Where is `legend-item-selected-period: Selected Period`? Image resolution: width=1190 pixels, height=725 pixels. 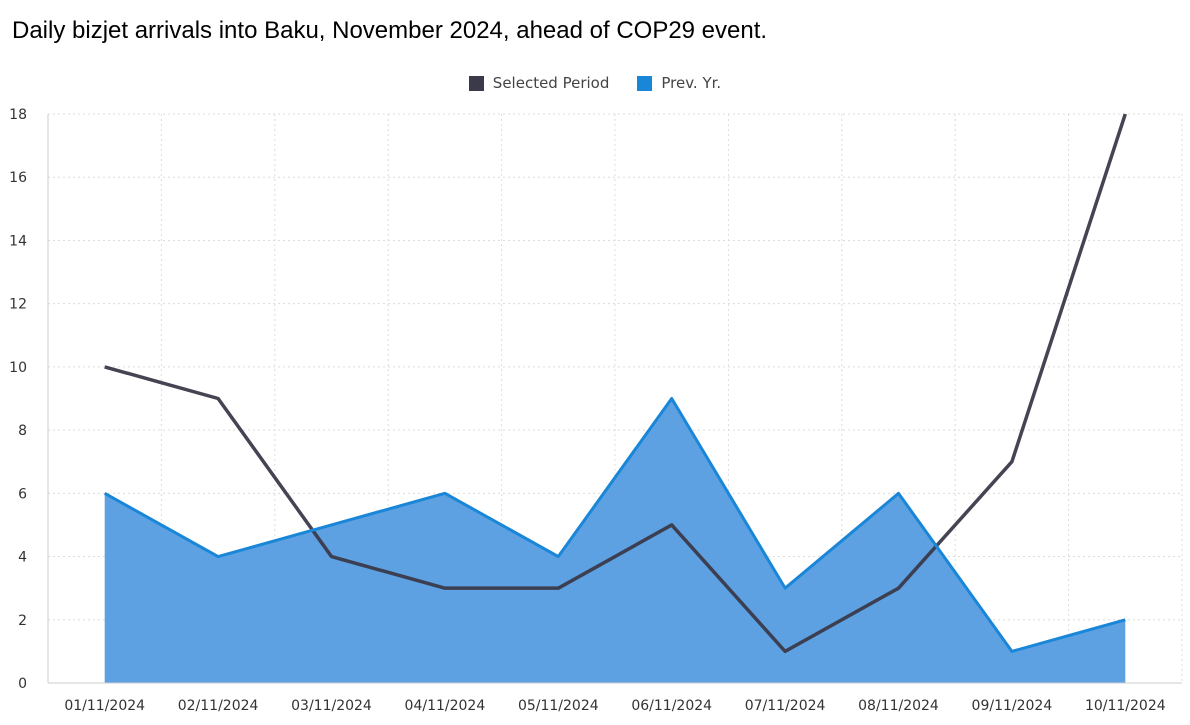 legend-item-selected-period: Selected Period is located at coordinates (539, 83).